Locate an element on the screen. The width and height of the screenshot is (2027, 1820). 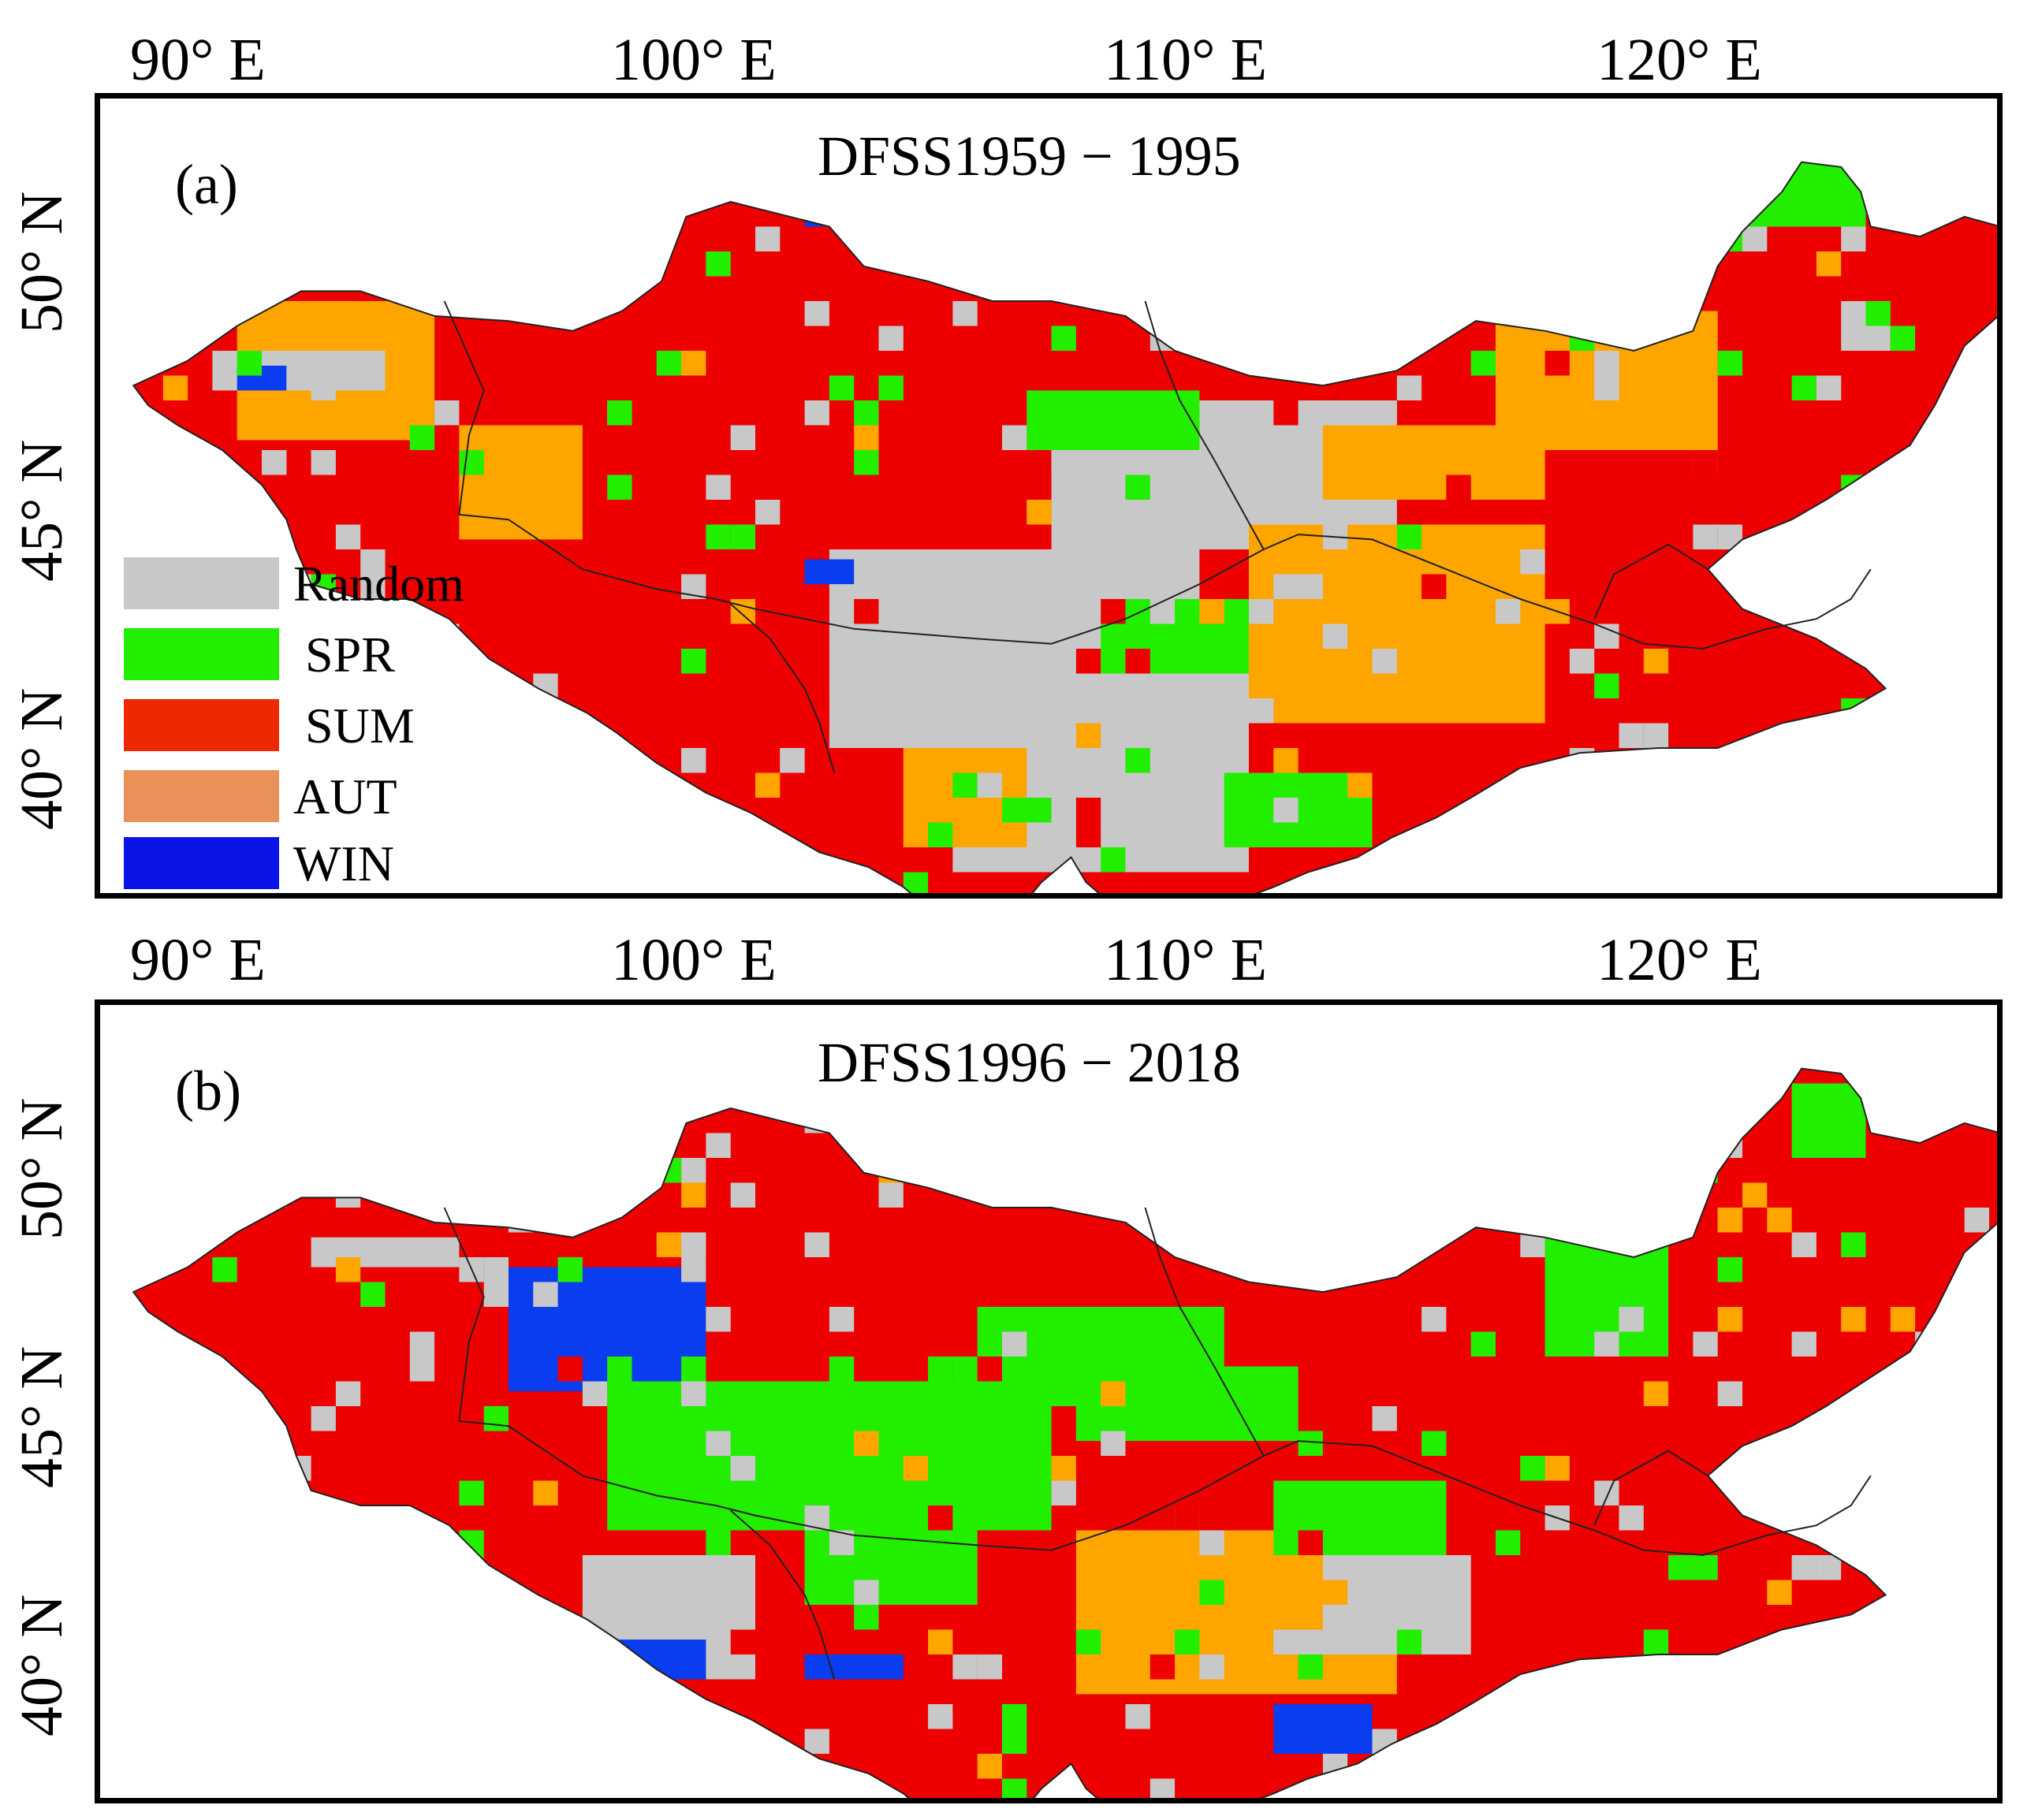
legend-item-spr: SPR is located at coordinates (298, 654).